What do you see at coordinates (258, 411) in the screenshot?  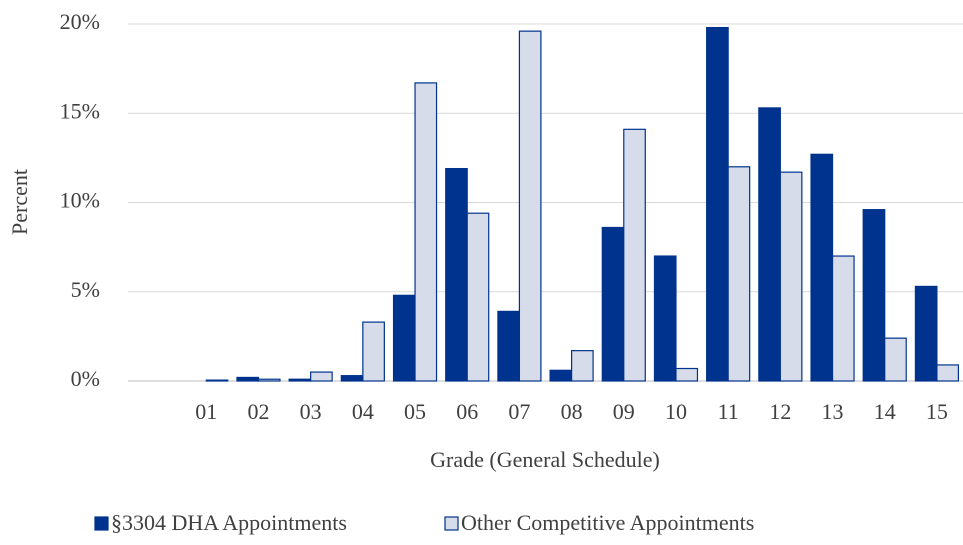 I see `x-tick-label: 02` at bounding box center [258, 411].